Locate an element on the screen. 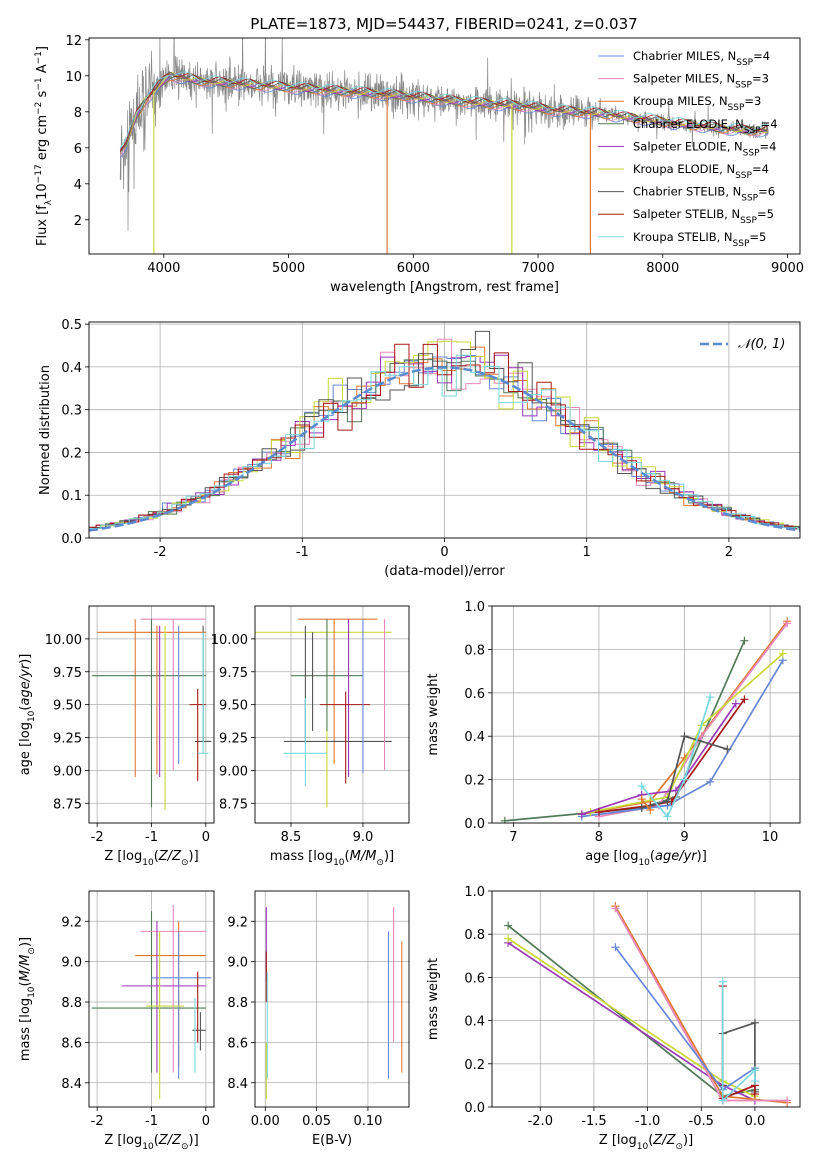  label-part: Normed distribution is located at coordinates (45, 430).